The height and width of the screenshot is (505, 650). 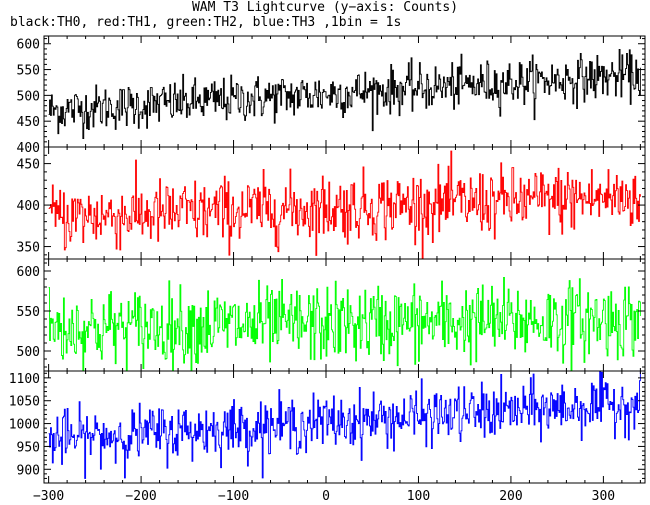 What do you see at coordinates (603, 496) in the screenshot?
I see `x-tick-label: 300` at bounding box center [603, 496].